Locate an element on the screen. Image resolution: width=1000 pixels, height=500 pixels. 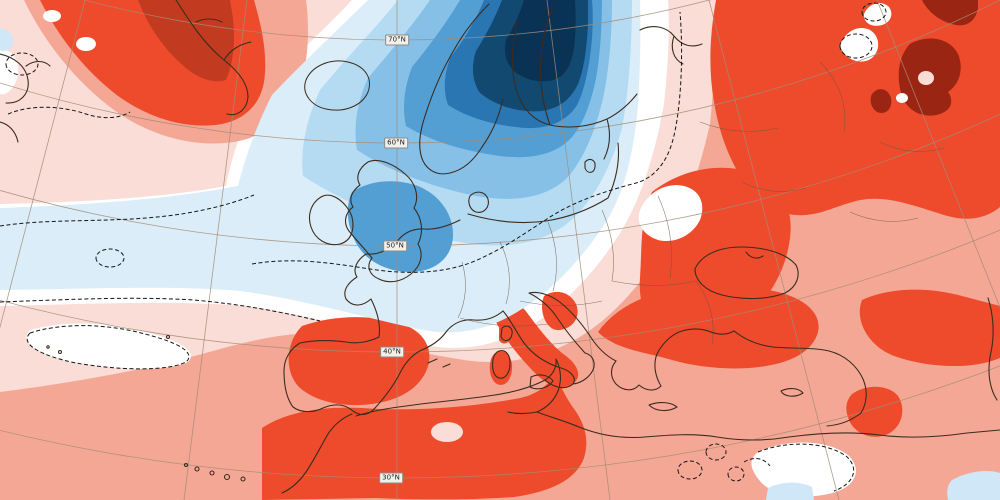
neutral-patch-labrador-b is located at coordinates (86, 44).